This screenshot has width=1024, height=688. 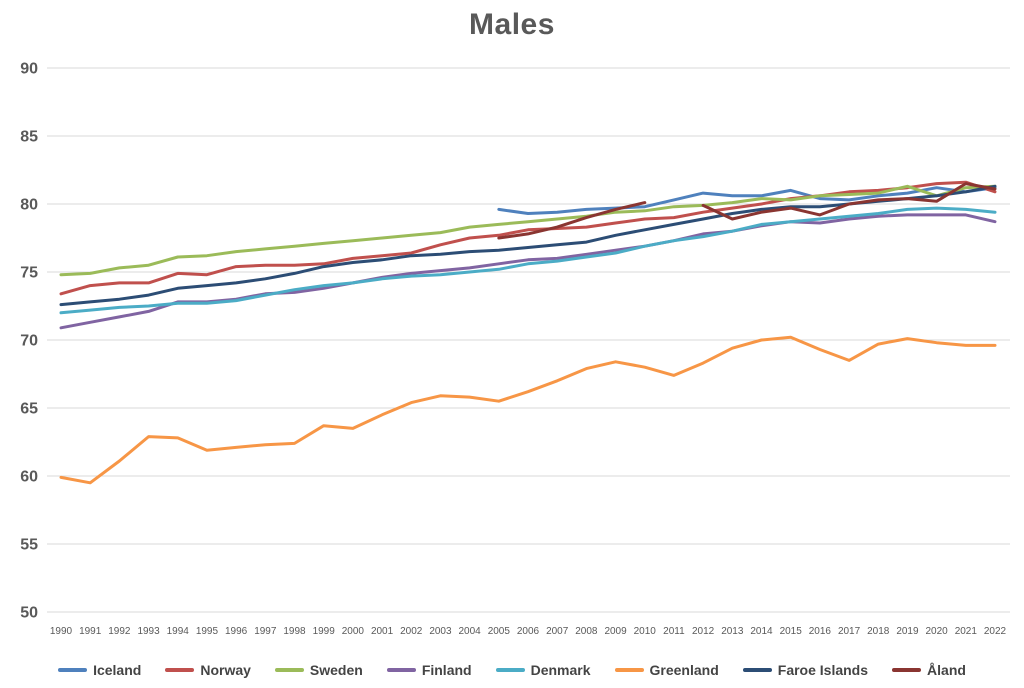 What do you see at coordinates (528, 631) in the screenshot?
I see `x-axis-tick-label-2006: 2006` at bounding box center [528, 631].